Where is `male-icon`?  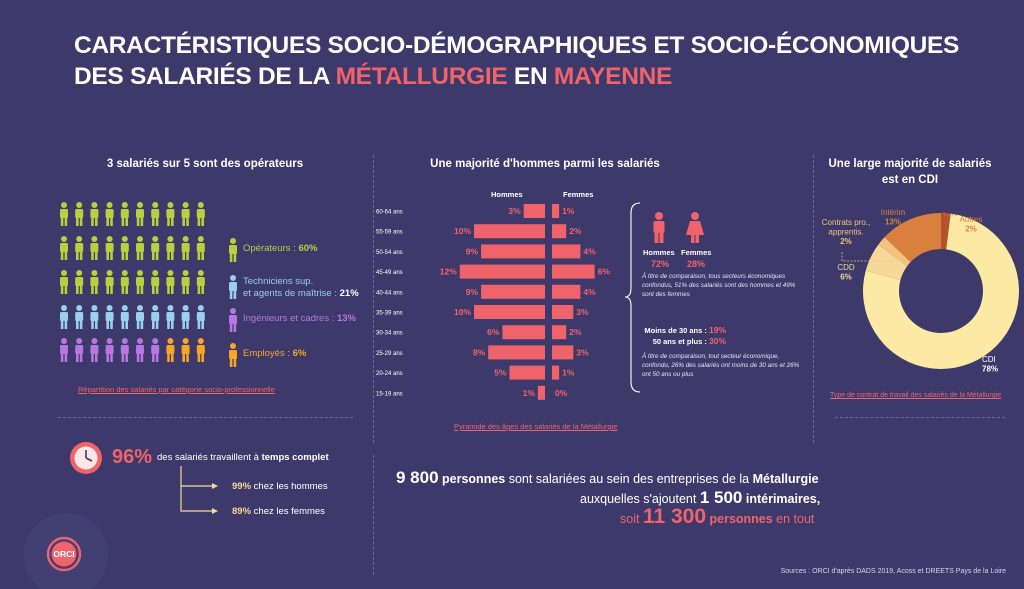
male-icon is located at coordinates (659, 227).